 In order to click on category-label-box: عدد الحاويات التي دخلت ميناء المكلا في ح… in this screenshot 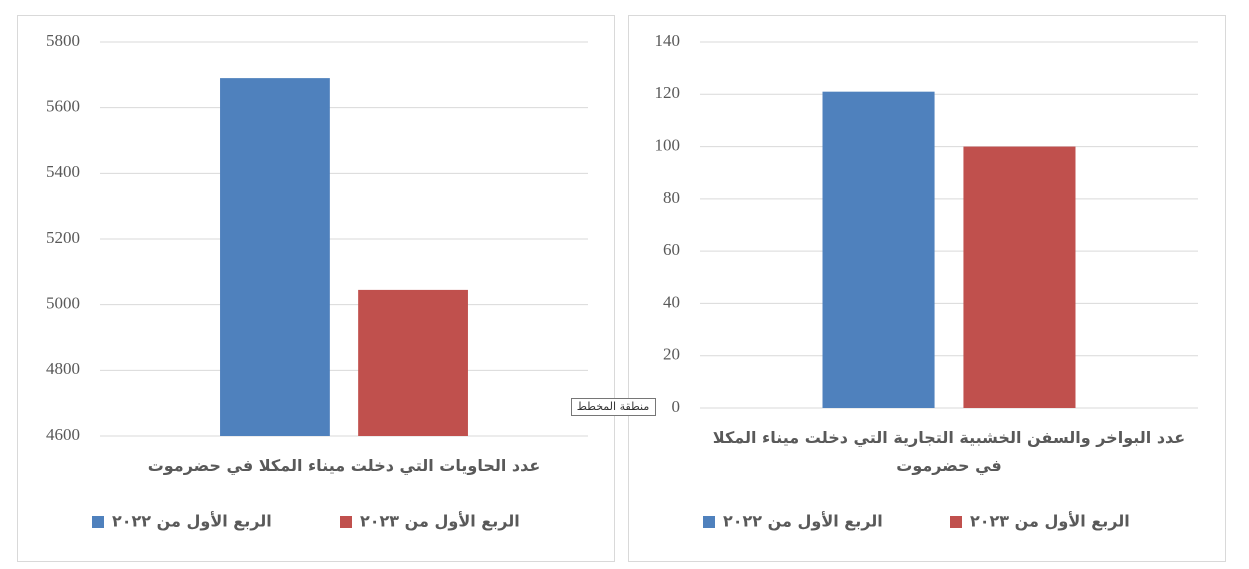, I will do `click(344, 465)`.